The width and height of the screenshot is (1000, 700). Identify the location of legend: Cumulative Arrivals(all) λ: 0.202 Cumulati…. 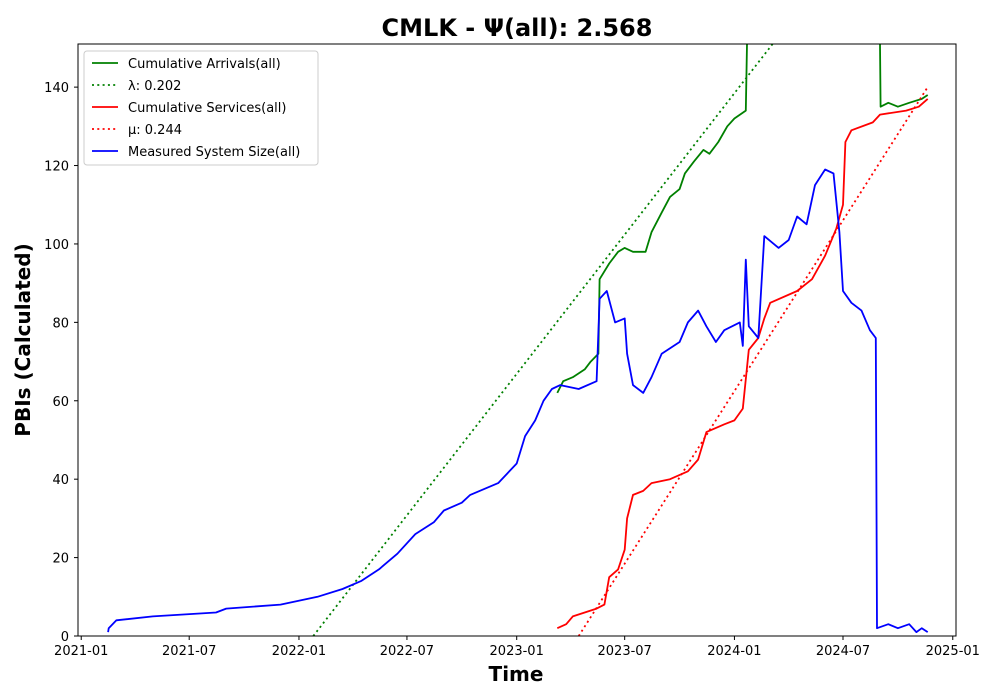
(201, 108).